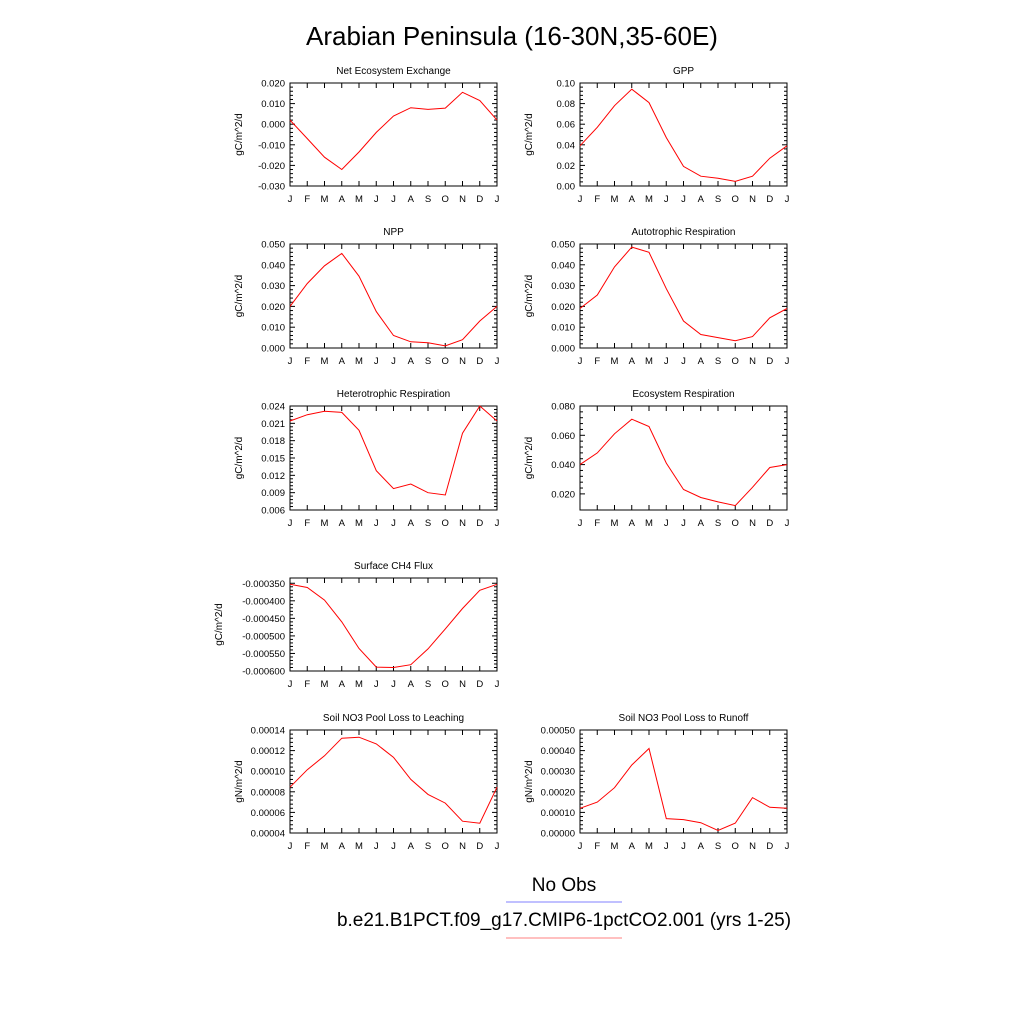 The image size is (1024, 1024). What do you see at coordinates (428, 684) in the screenshot?
I see `surface-ch4-flux-xtick-label: S` at bounding box center [428, 684].